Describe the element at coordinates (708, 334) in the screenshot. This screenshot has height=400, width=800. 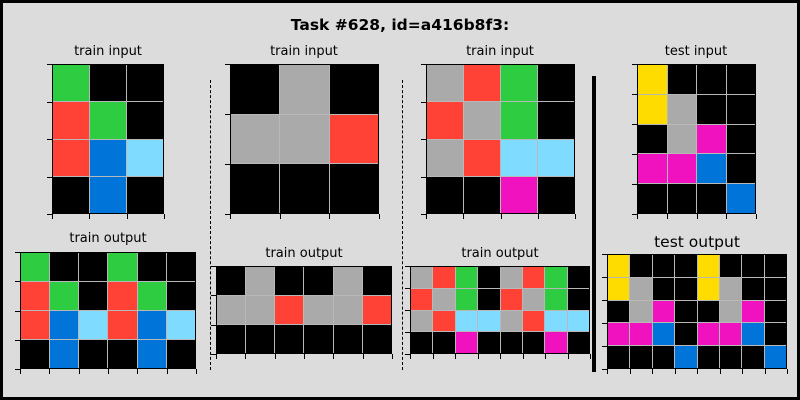
I see `test-output-cell-r3-c4` at that location.